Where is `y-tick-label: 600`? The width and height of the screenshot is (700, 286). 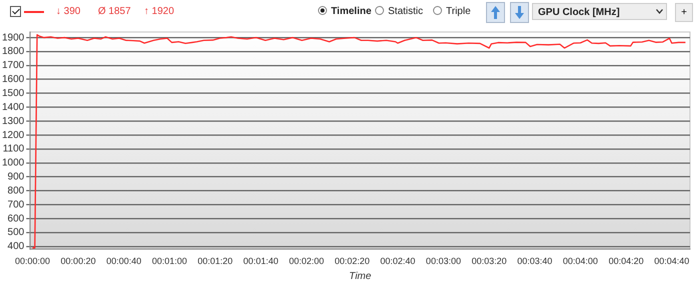
y-tick-label: 600 is located at coordinates (16, 218).